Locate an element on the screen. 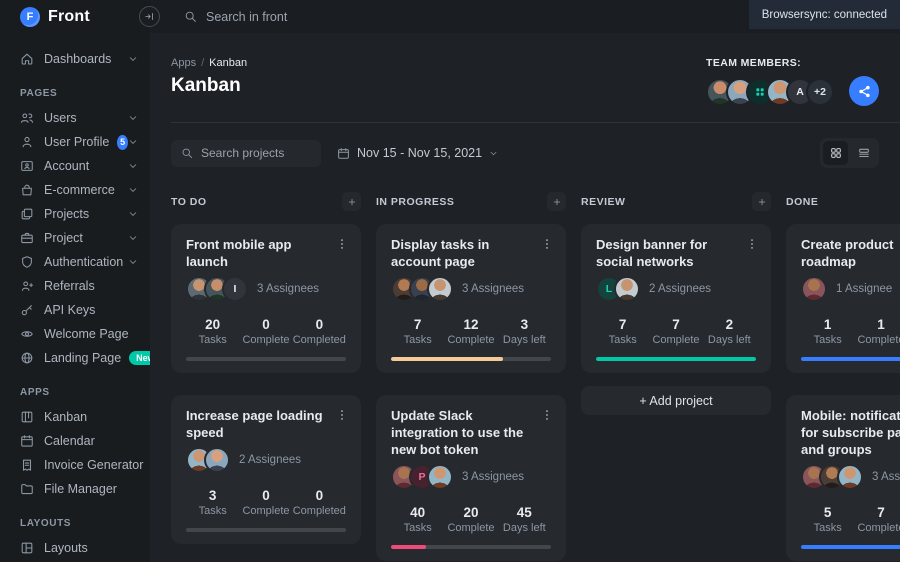 This screenshot has width=900, height=562. brand: F Front is located at coordinates (80, 16).